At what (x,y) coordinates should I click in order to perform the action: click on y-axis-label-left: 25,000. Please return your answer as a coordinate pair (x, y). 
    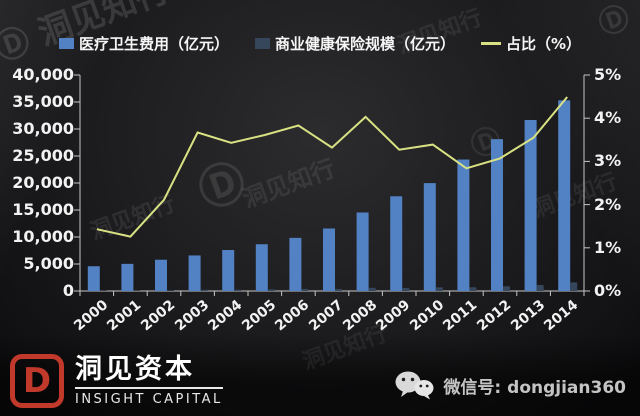
    Looking at the image, I should click on (43, 155).